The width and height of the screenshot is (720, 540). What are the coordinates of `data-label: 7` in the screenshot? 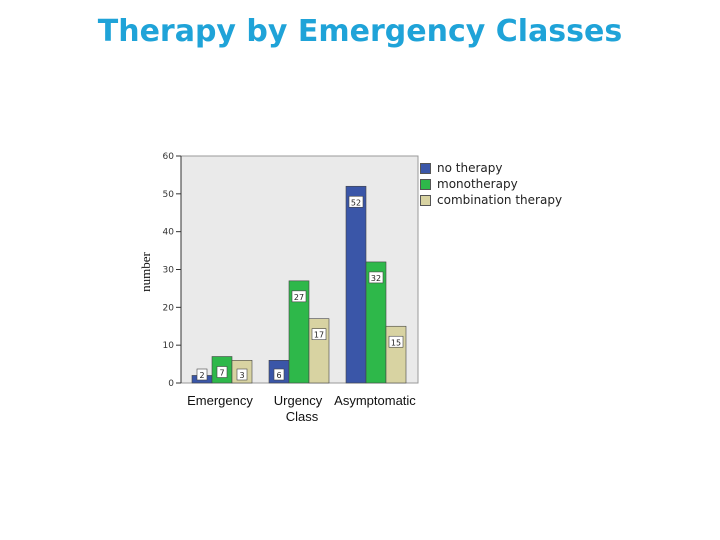 It's located at (221, 373).